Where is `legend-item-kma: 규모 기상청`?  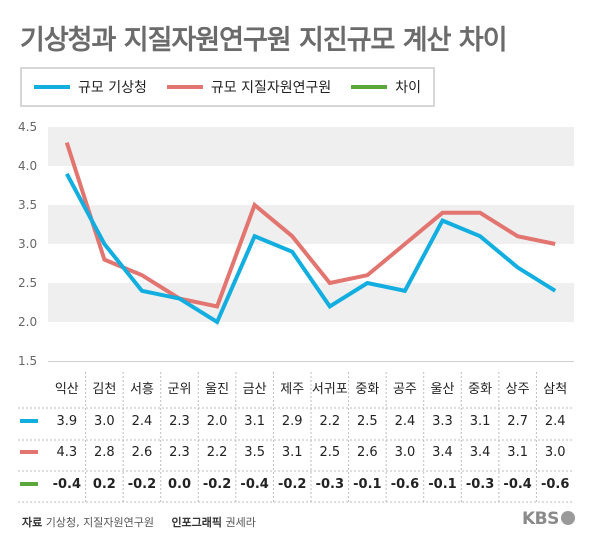
legend-item-kma: 규모 기상청 is located at coordinates (90, 87).